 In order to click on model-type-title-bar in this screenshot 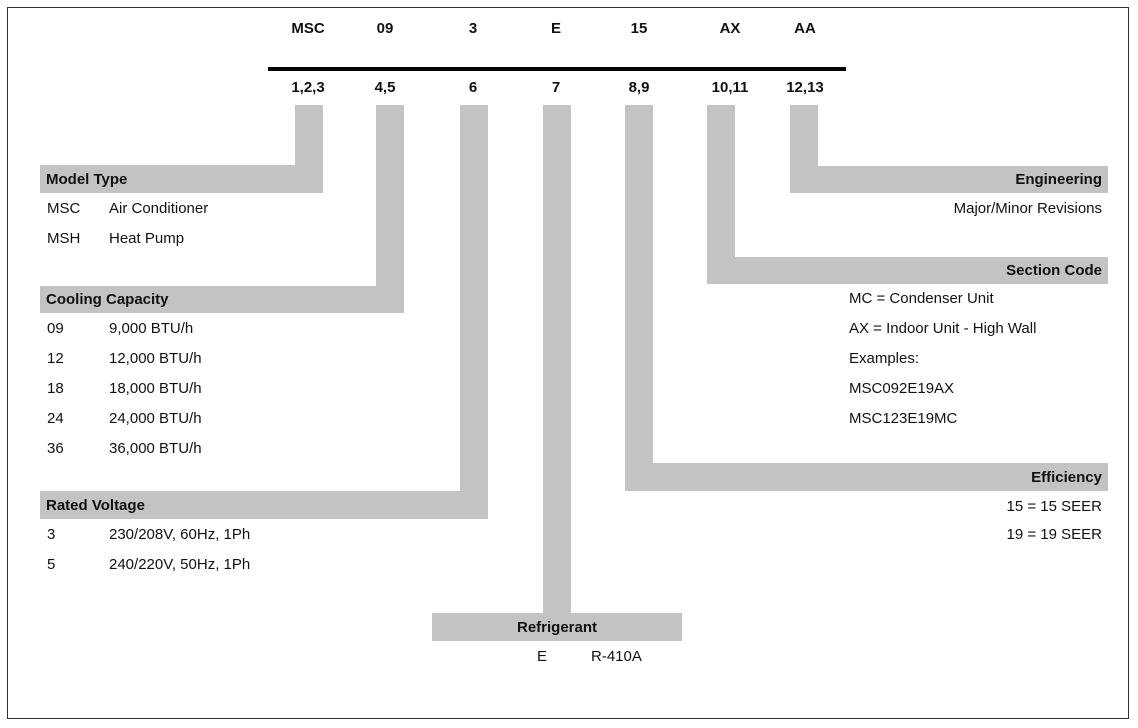, I will do `click(181, 179)`.